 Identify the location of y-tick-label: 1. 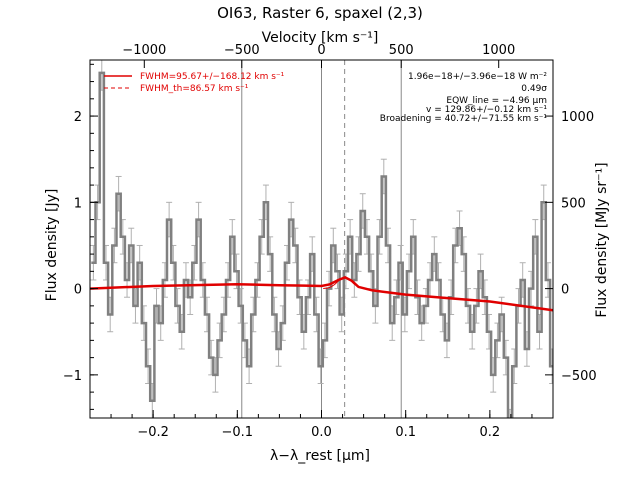
(78, 203).